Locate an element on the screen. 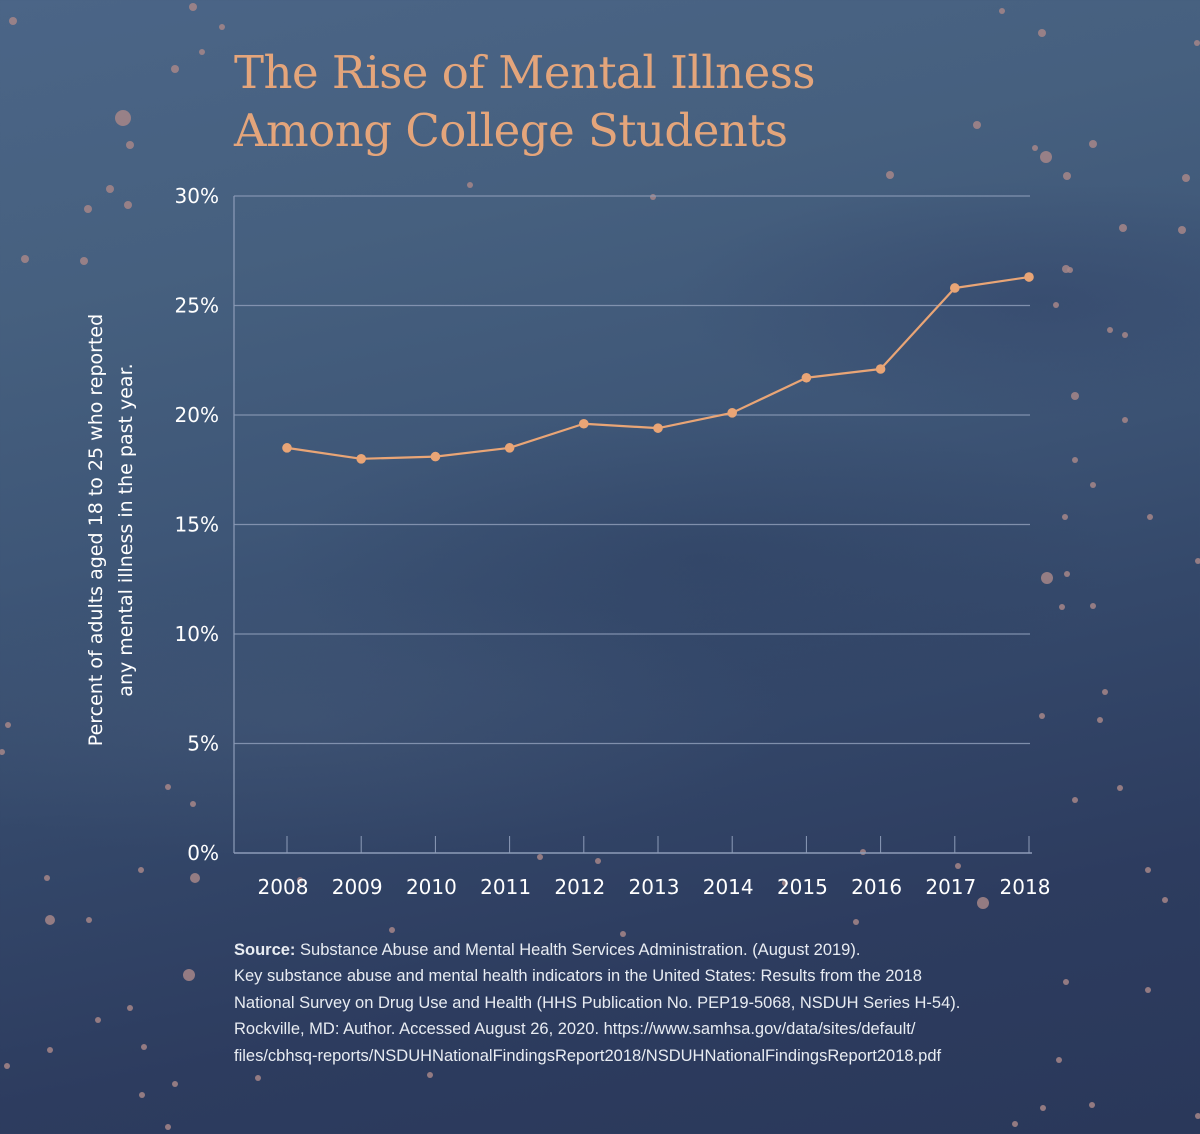 This screenshot has height=1134, width=1200. data-series is located at coordinates (658, 368).